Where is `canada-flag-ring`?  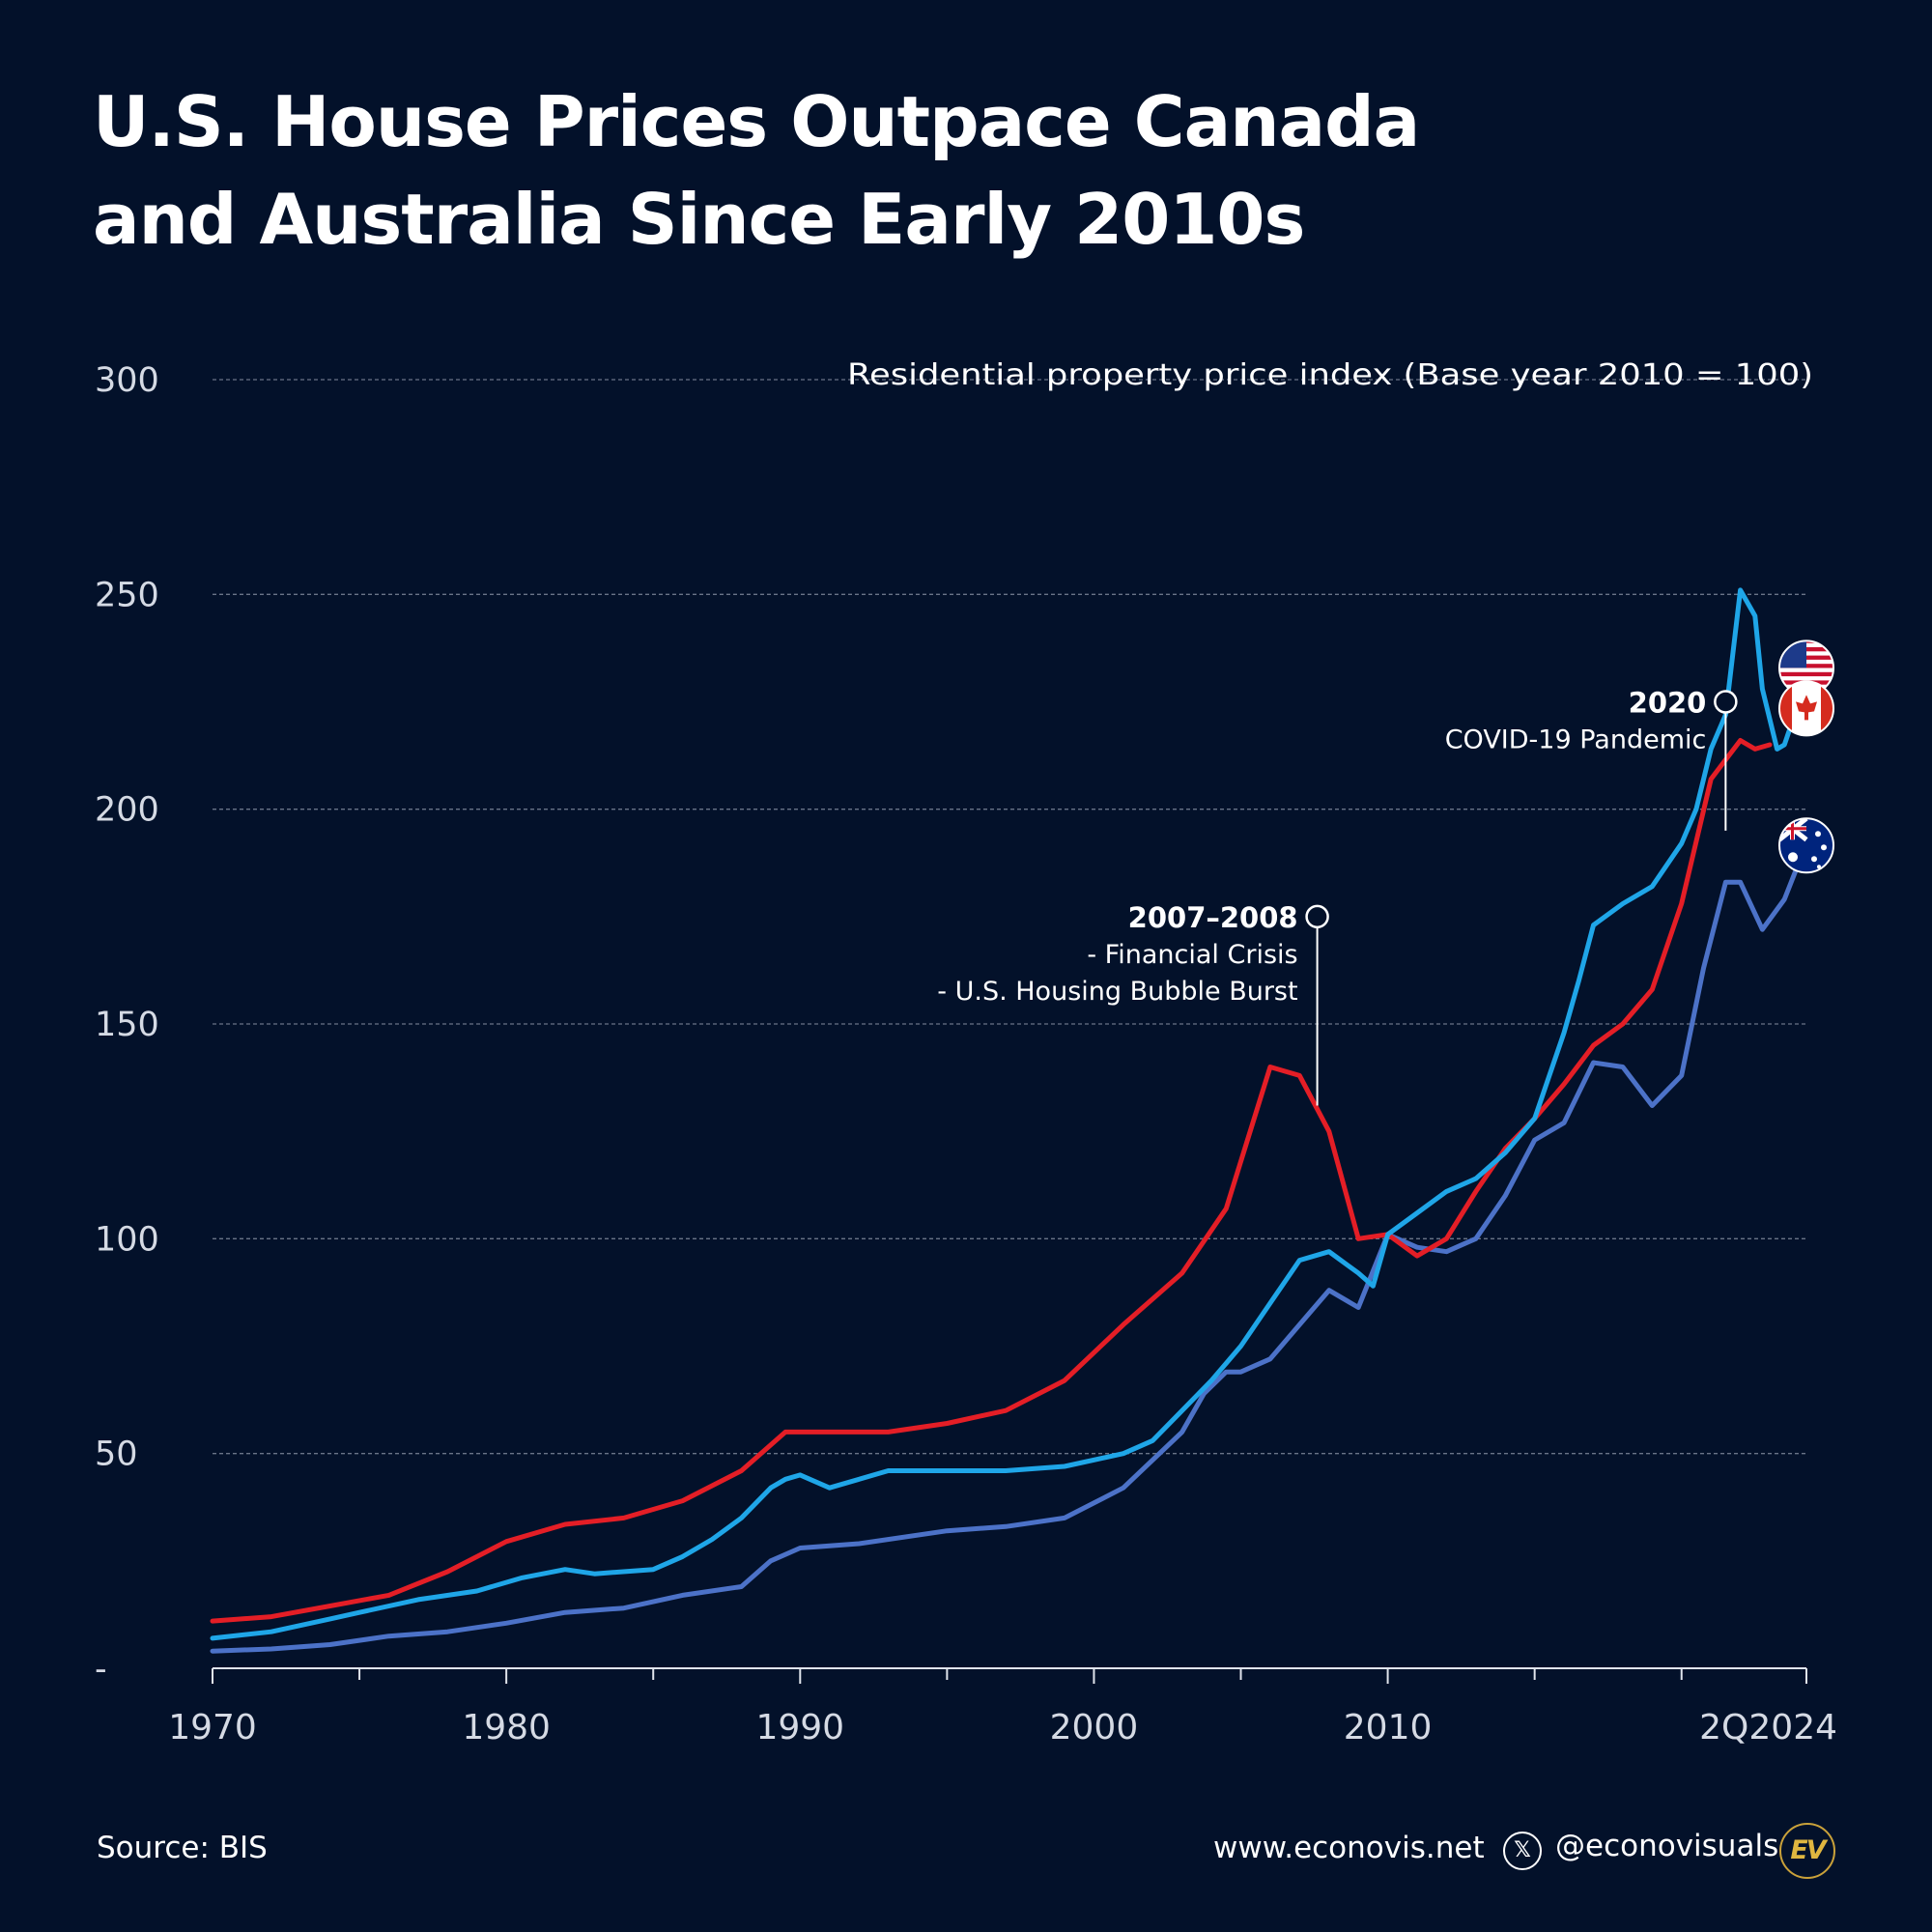 canada-flag-ring is located at coordinates (1806, 708).